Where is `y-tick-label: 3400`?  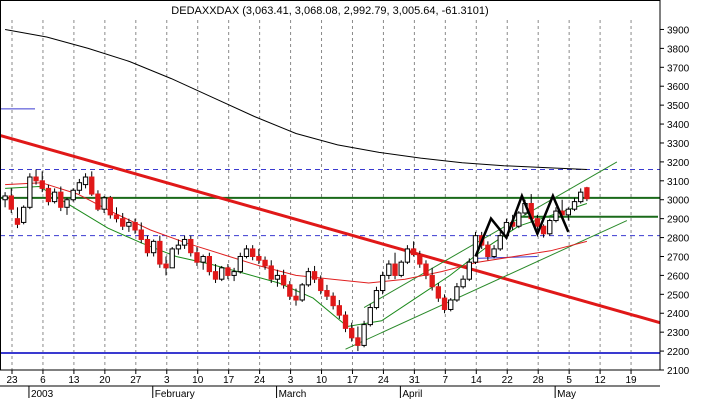 y-tick-label: 3400 is located at coordinates (678, 125).